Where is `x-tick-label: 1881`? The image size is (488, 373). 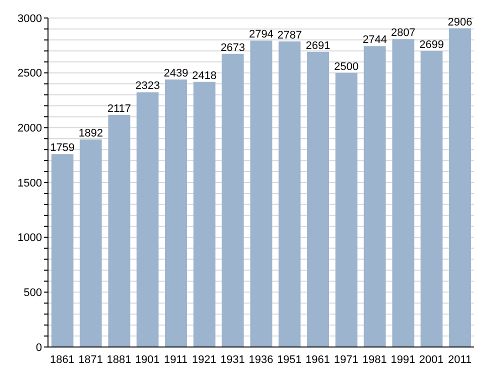
x-tick-label: 1881 is located at coordinates (119, 360).